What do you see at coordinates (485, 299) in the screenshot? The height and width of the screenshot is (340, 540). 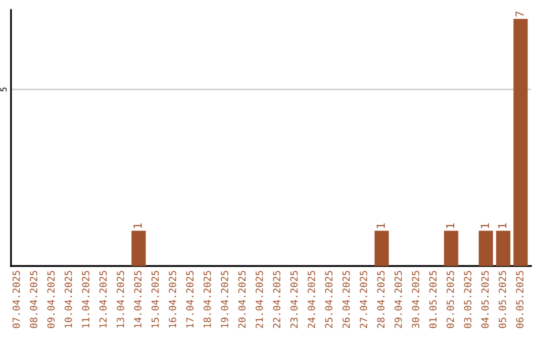 I see `x-tick-label: 04.05.2025` at bounding box center [485, 299].